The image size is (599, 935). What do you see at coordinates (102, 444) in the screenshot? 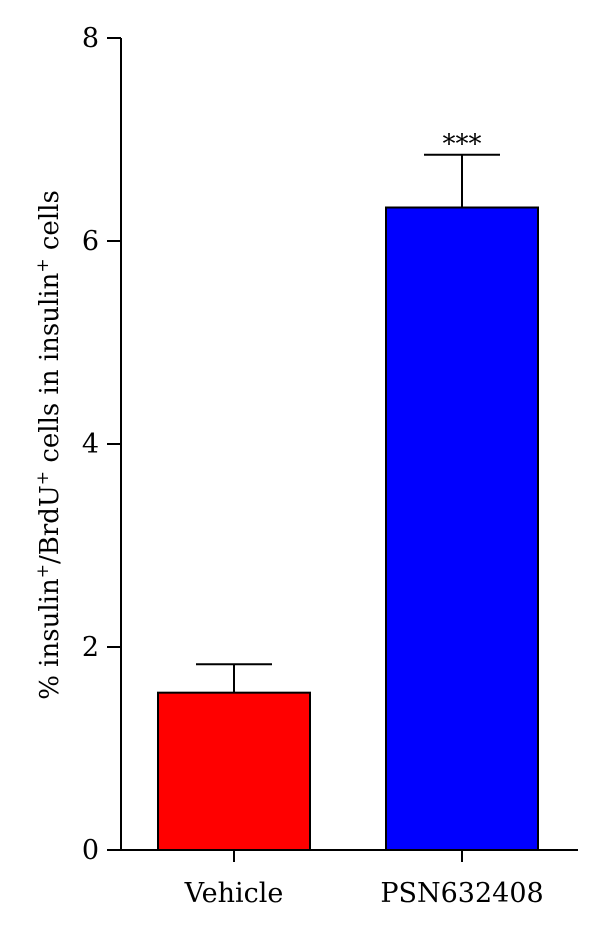
I see `y-axis: 0 2 4 6 8` at bounding box center [102, 444].